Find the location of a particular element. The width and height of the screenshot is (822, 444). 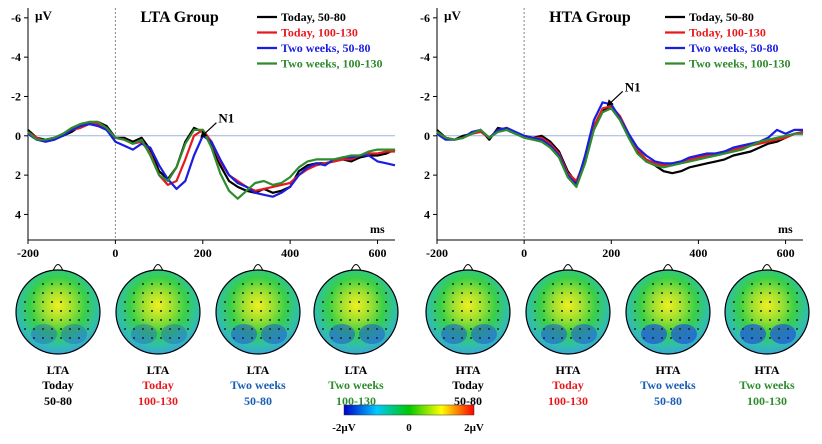

x-tick-label: 400 is located at coordinates (290, 253).